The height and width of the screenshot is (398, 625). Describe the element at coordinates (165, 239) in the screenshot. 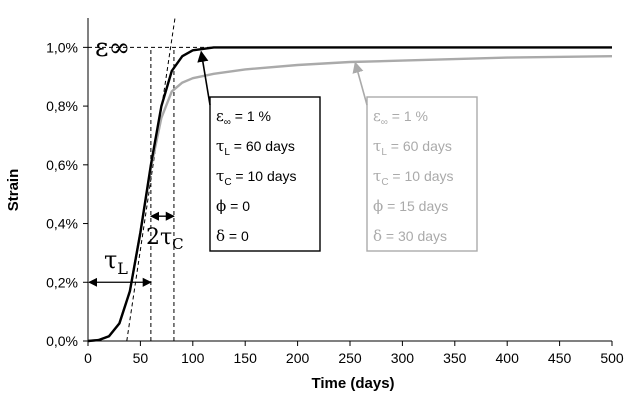

I see `two-tau-c-label: 2τC` at that location.